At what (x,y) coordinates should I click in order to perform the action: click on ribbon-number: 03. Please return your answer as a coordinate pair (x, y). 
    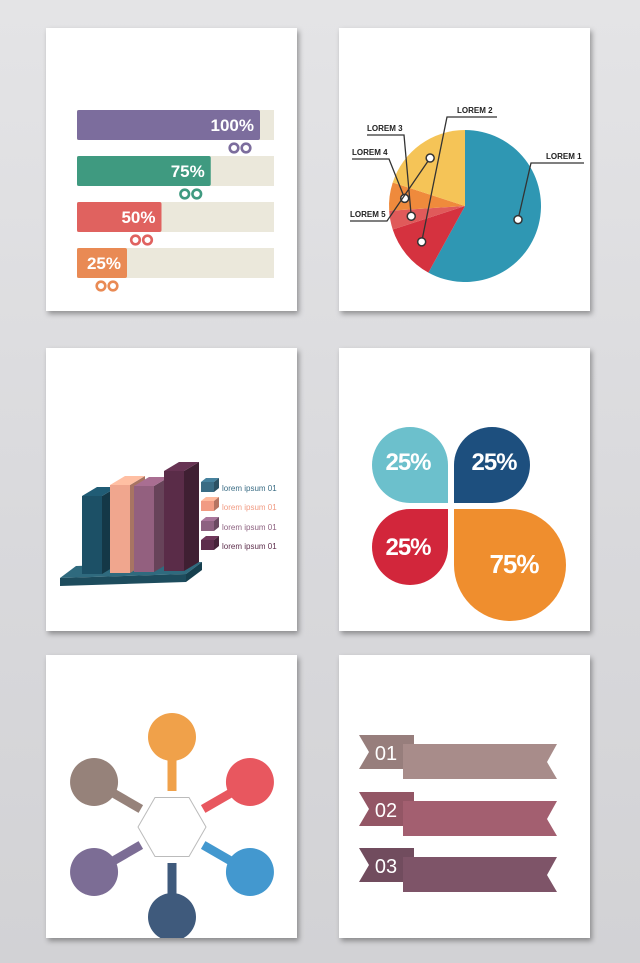
    Looking at the image, I should click on (386, 867).